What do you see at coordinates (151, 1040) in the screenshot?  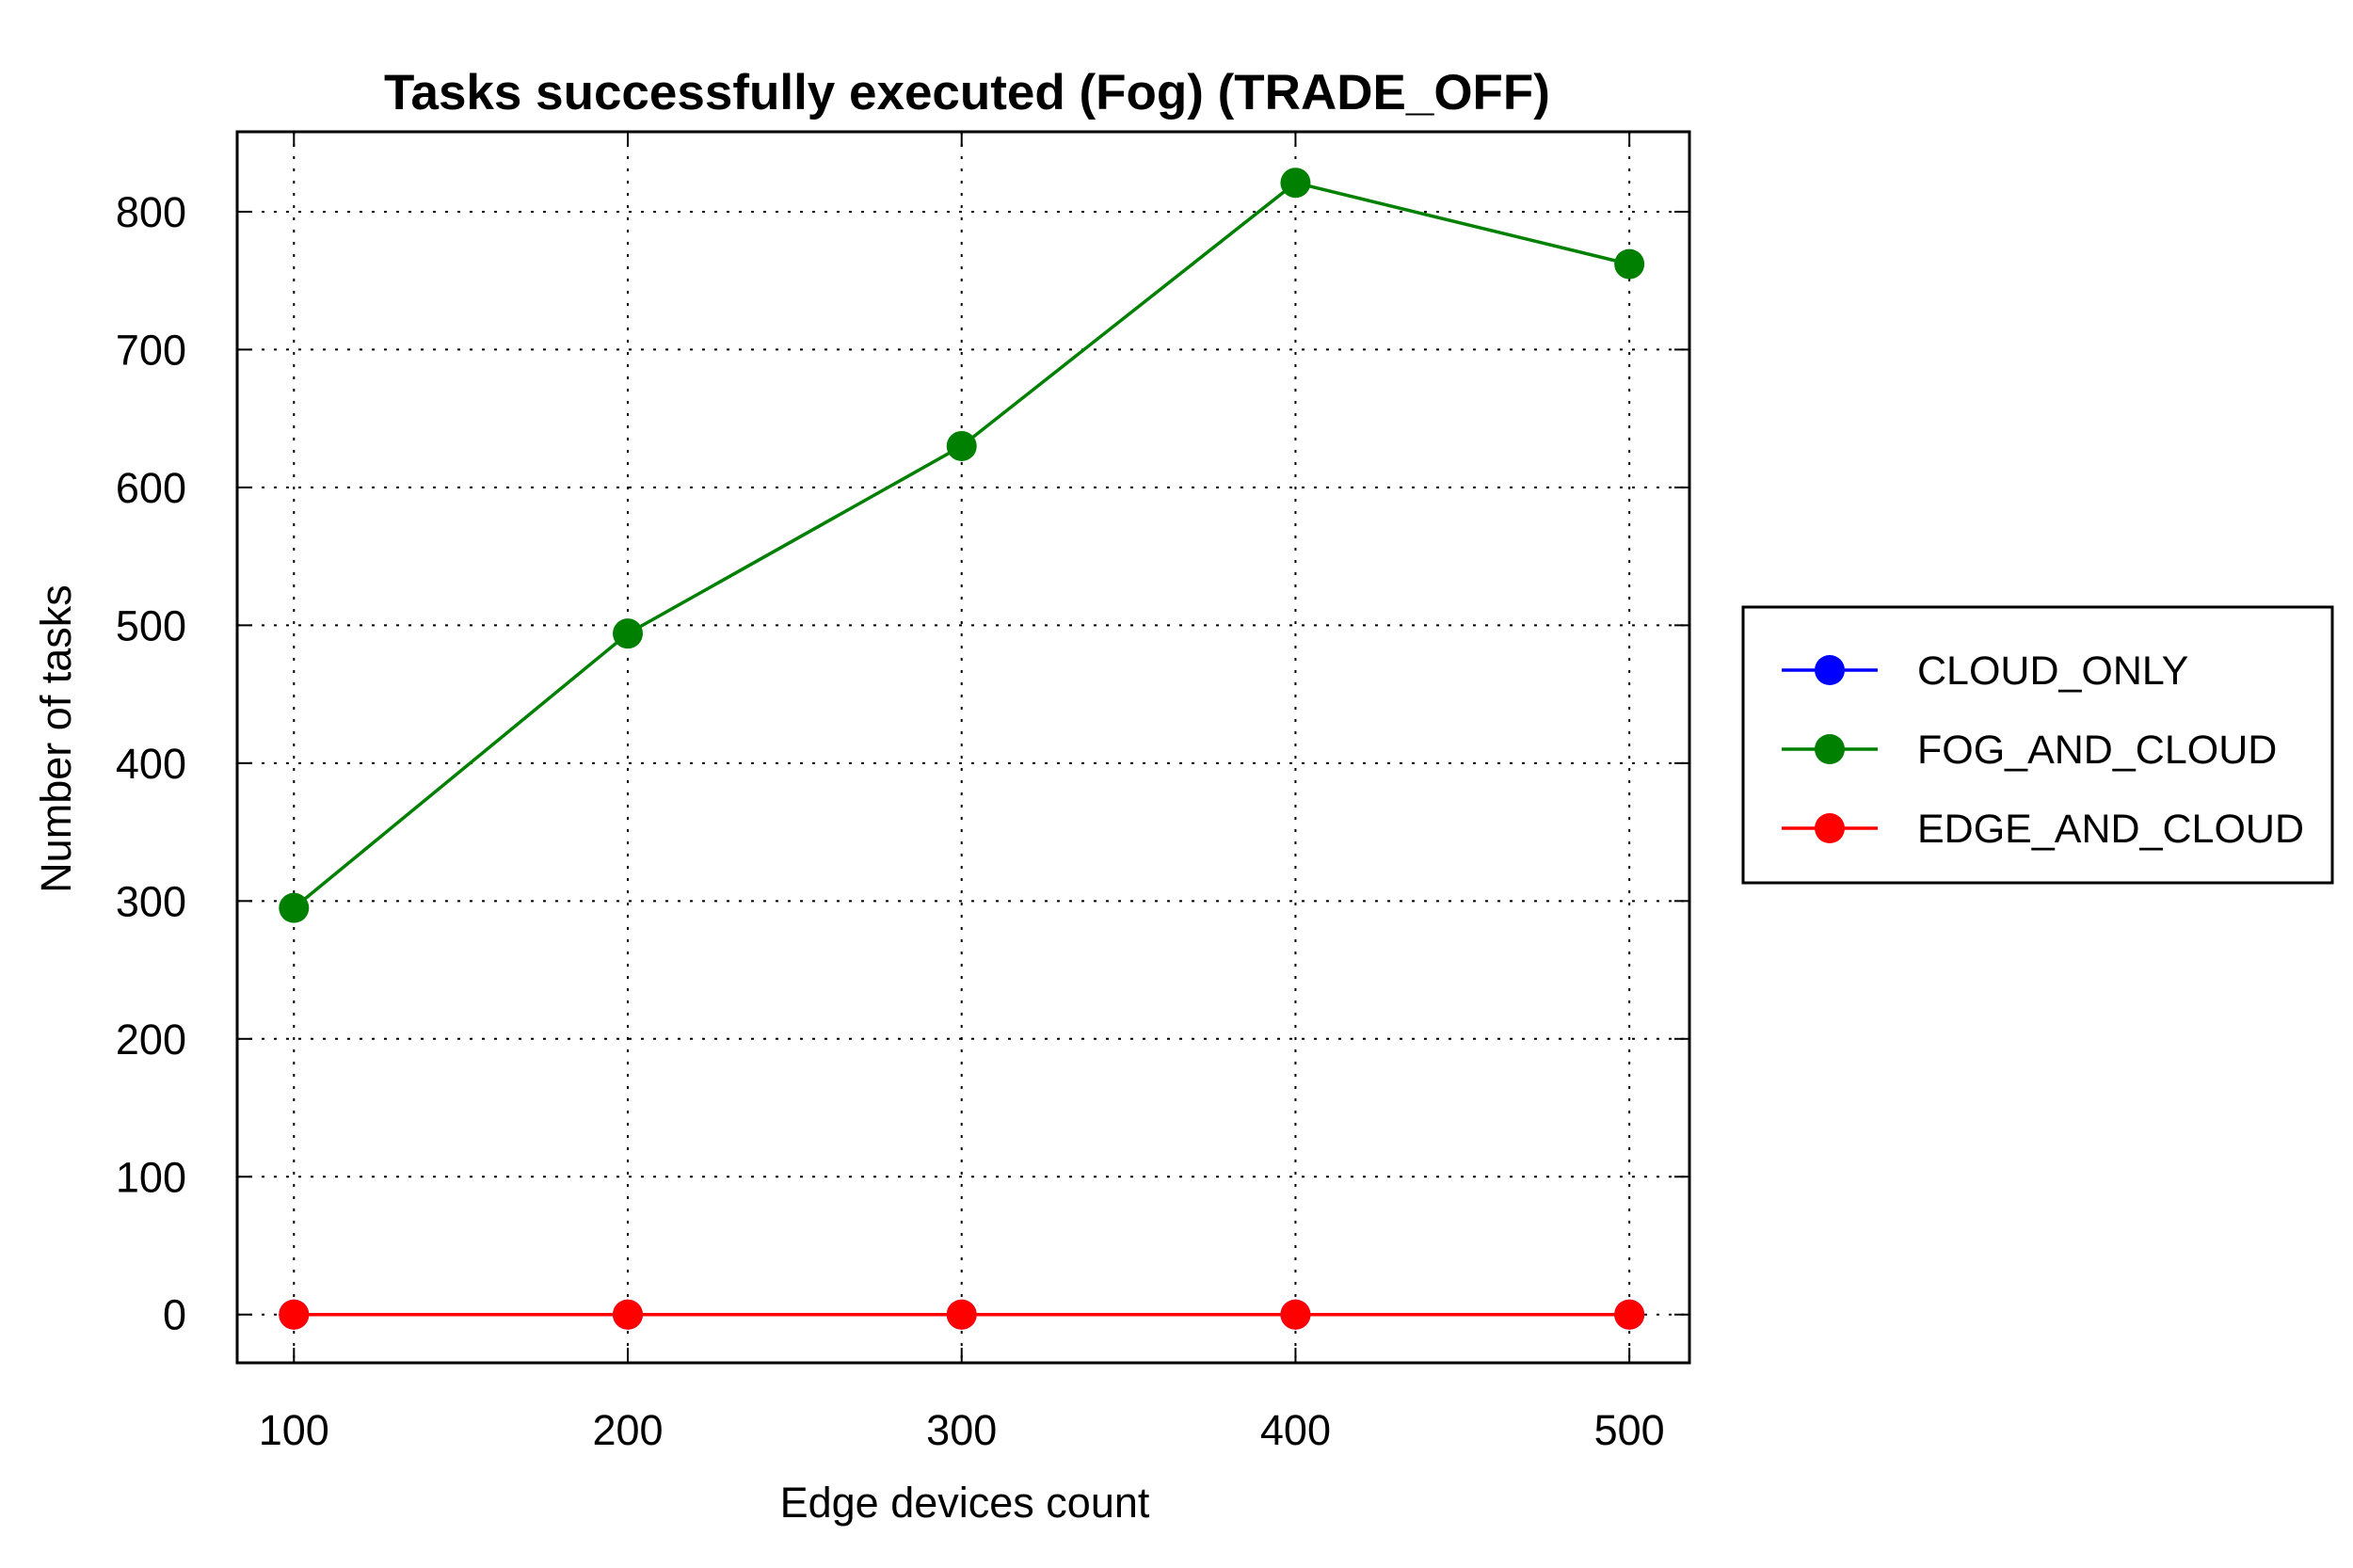 I see `y-tick-label: 200` at bounding box center [151, 1040].